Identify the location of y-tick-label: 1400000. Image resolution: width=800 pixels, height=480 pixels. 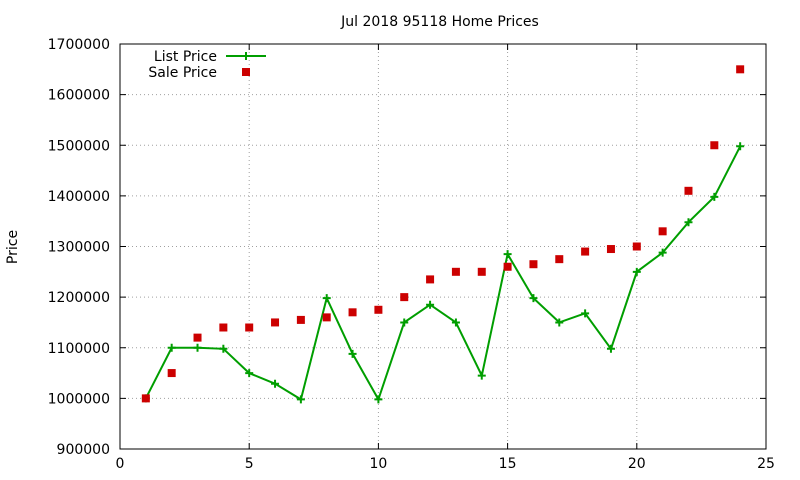
(79, 197).